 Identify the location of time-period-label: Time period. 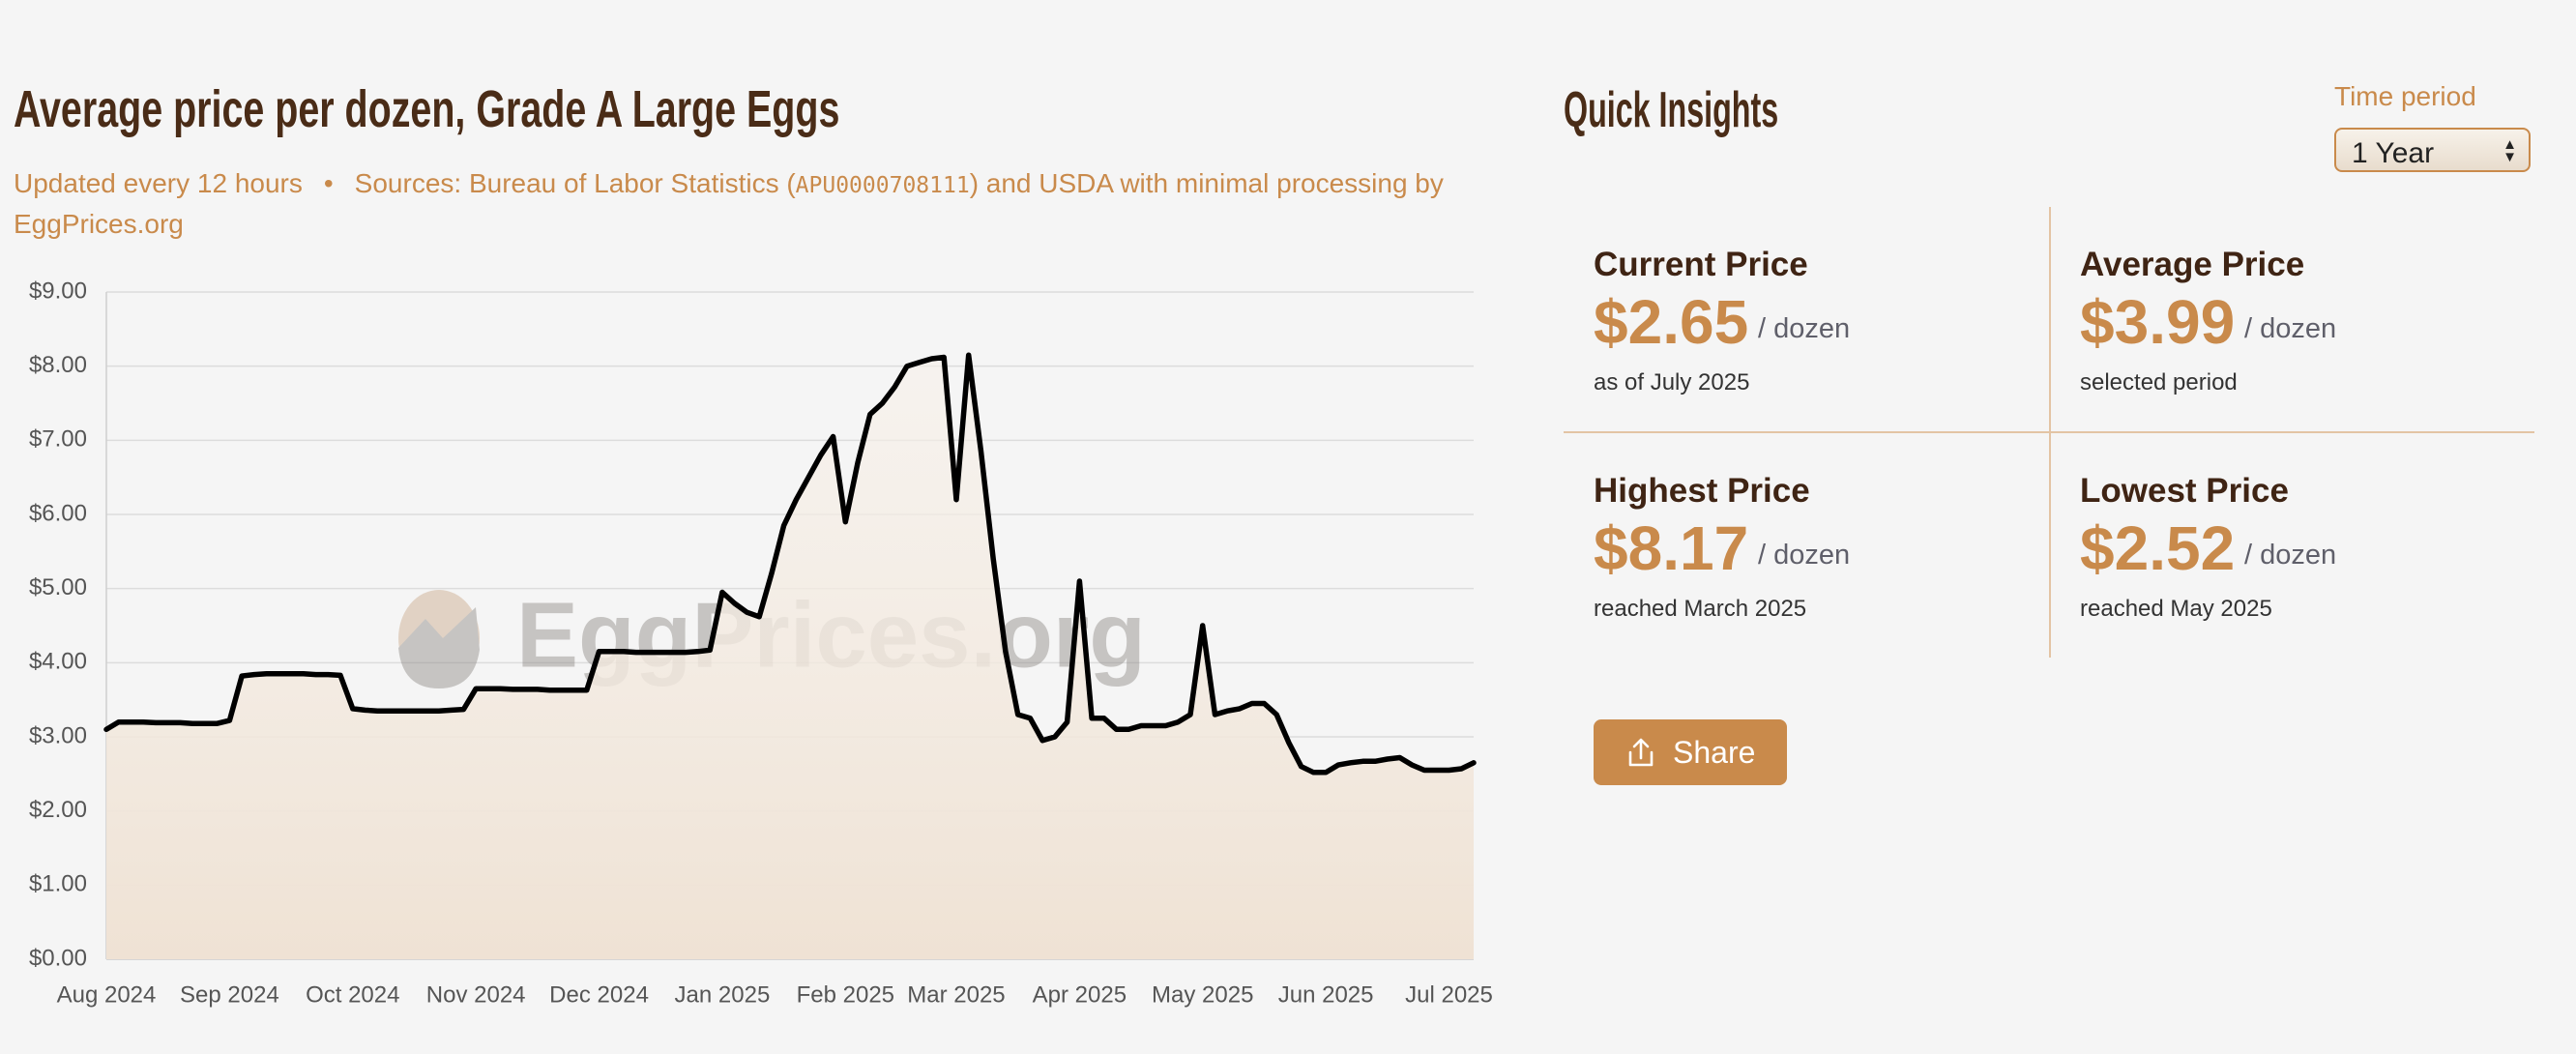
(2405, 96).